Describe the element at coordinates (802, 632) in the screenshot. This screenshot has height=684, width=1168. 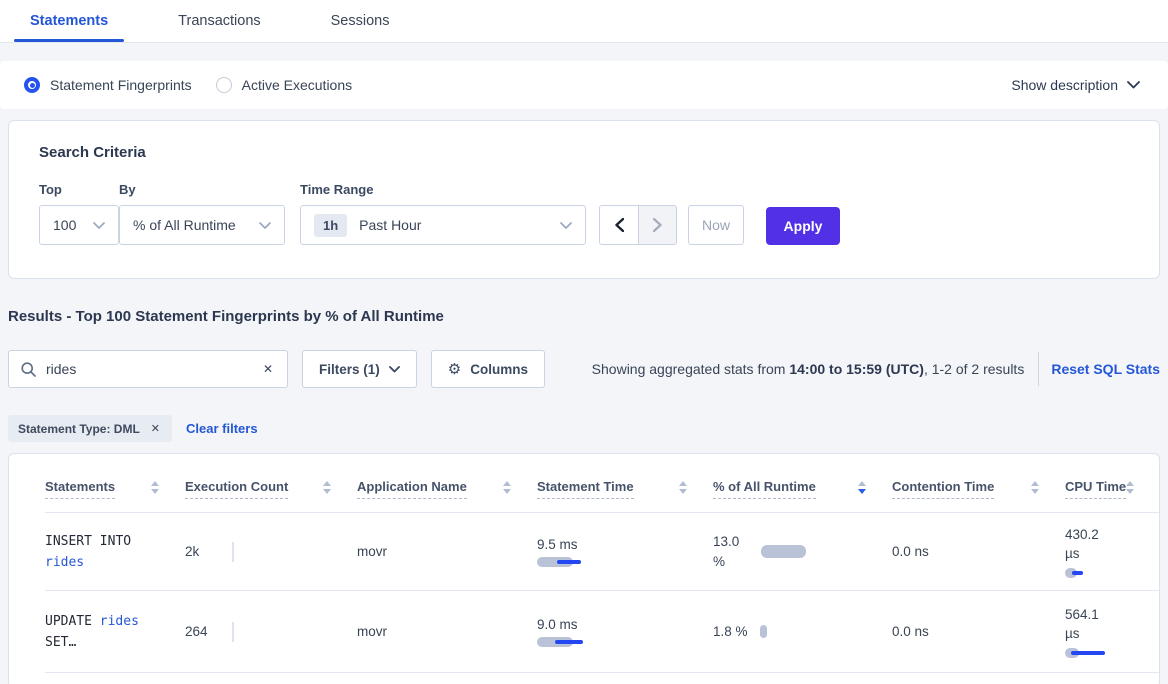
I see `runtime-cell: 1.8 %` at that location.